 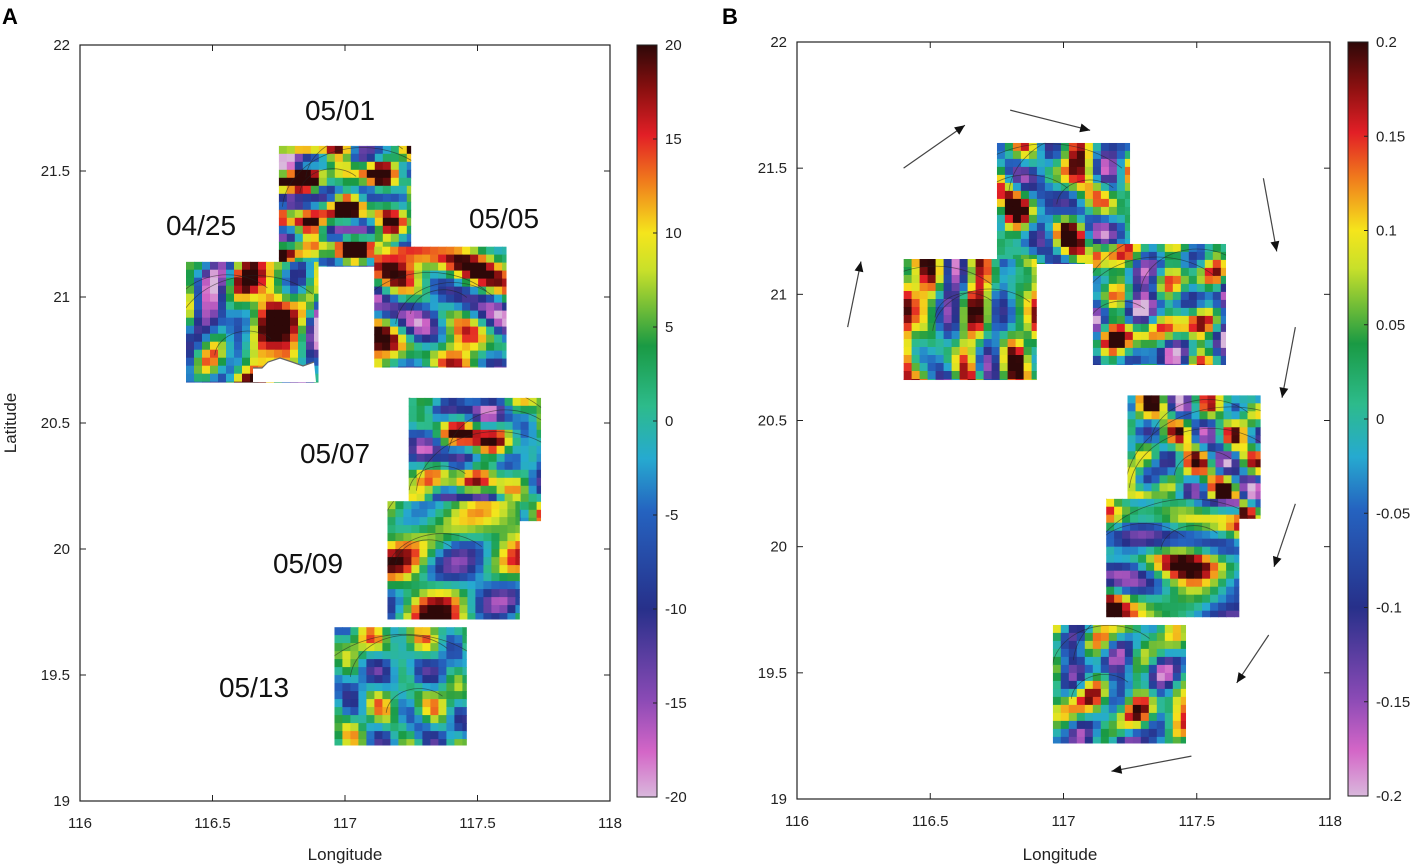 I want to click on heatmap-patch, so click(x=1063, y=203).